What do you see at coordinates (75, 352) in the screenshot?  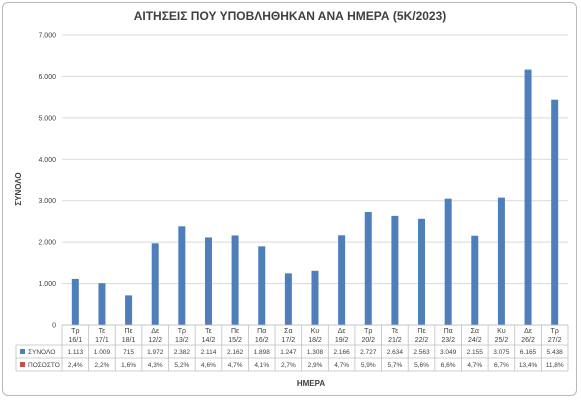 I see `data-cell: 1.113` at bounding box center [75, 352].